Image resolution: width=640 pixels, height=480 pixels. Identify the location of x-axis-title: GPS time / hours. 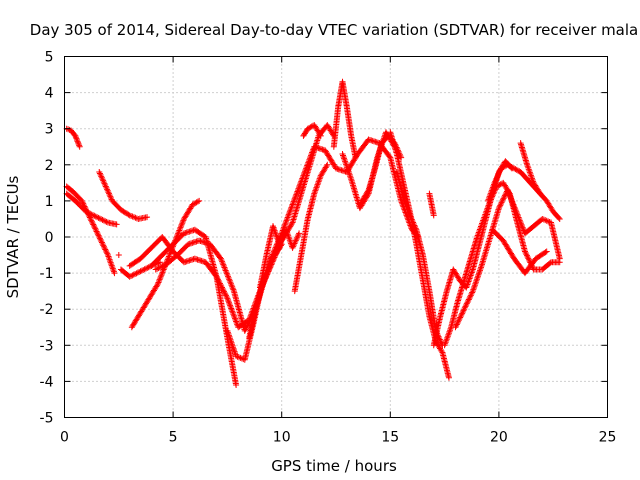
(334, 466).